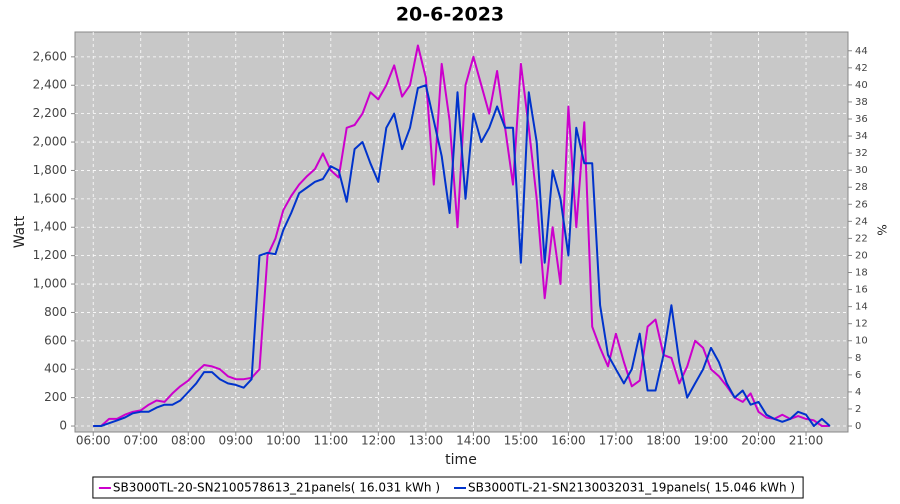  I want to click on y2-tick-label: 44, so click(861, 51).